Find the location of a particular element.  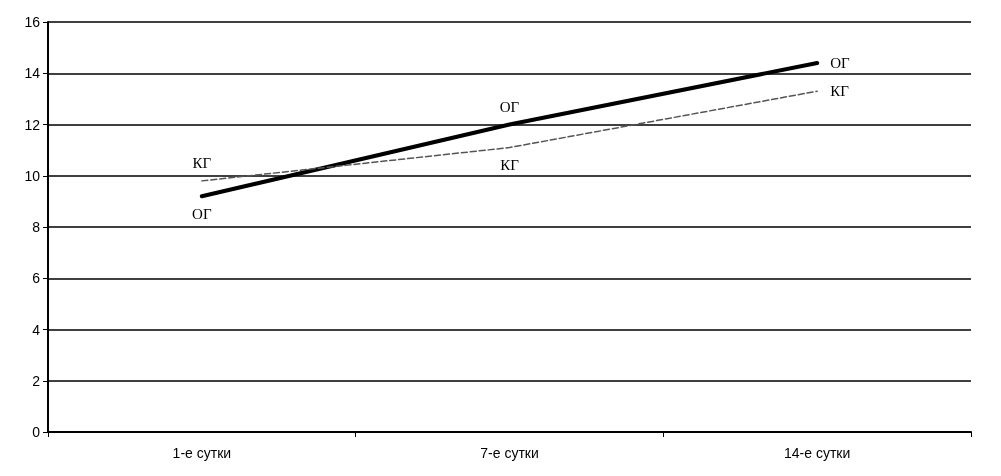

y-tick-label: 8 is located at coordinates (36, 227).